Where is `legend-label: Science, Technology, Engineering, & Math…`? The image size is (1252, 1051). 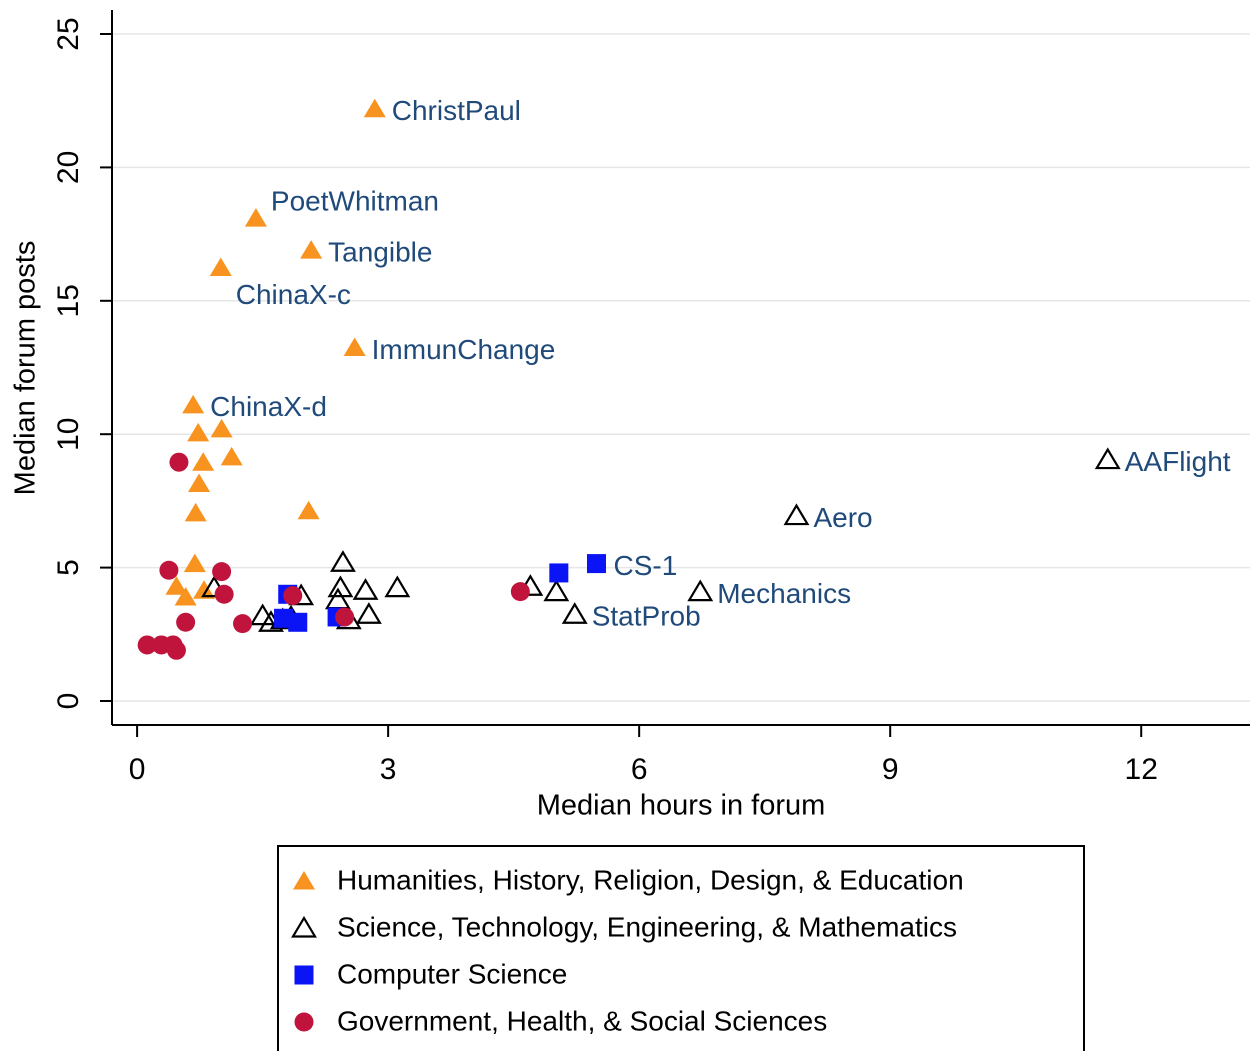
legend-label: Science, Technology, Engineering, & Math… is located at coordinates (647, 926).